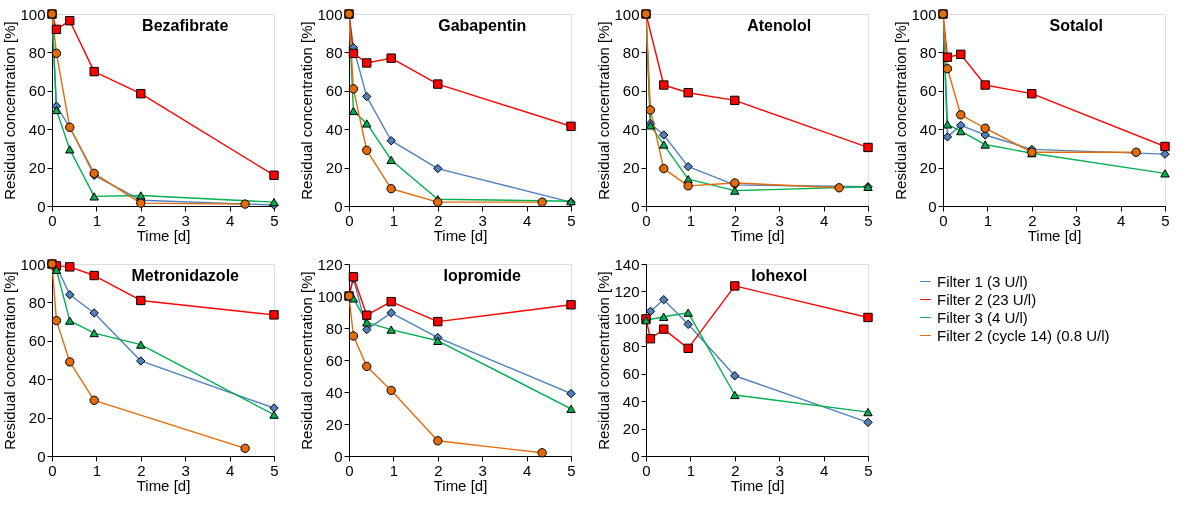 The image size is (1190, 530). What do you see at coordinates (185, 25) in the screenshot?
I see `chart-title: Bezafibrate` at bounding box center [185, 25].